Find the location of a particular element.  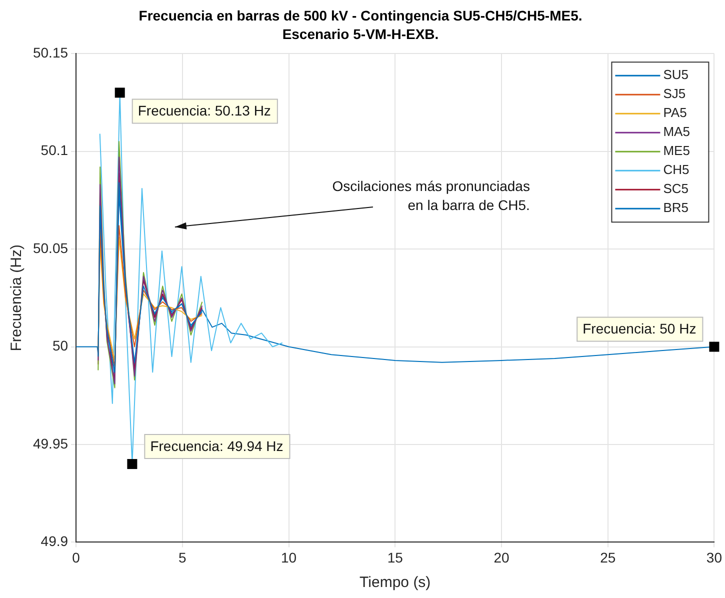

y-axis-title: Frecuencia (Hz) is located at coordinates (17, 298).